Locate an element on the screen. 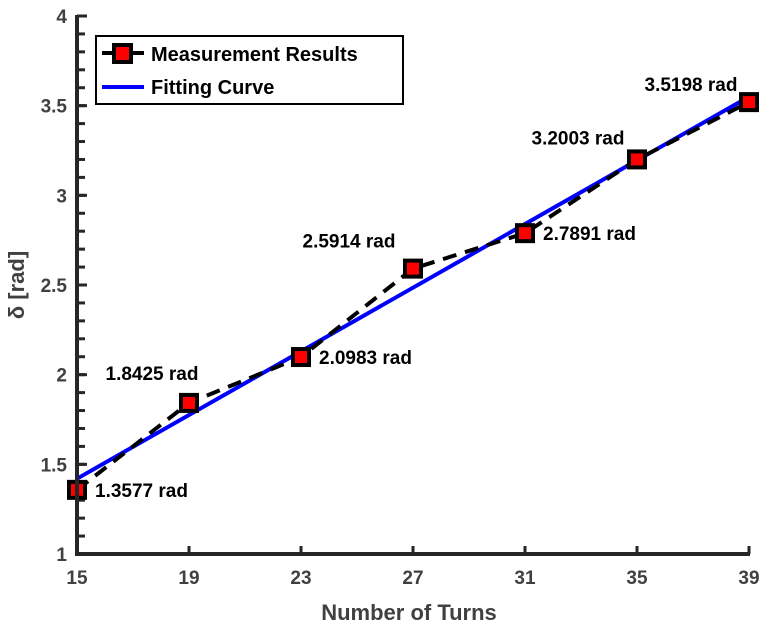 The height and width of the screenshot is (630, 766). y-tick-label: 1 is located at coordinates (61, 555).